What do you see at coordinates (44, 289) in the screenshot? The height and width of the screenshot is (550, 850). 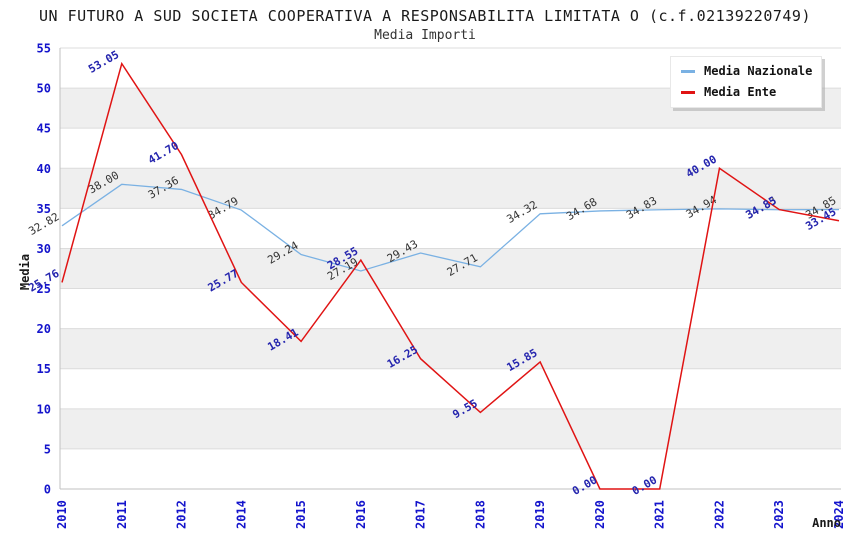 I see `y-tick-label: 25` at bounding box center [44, 289].